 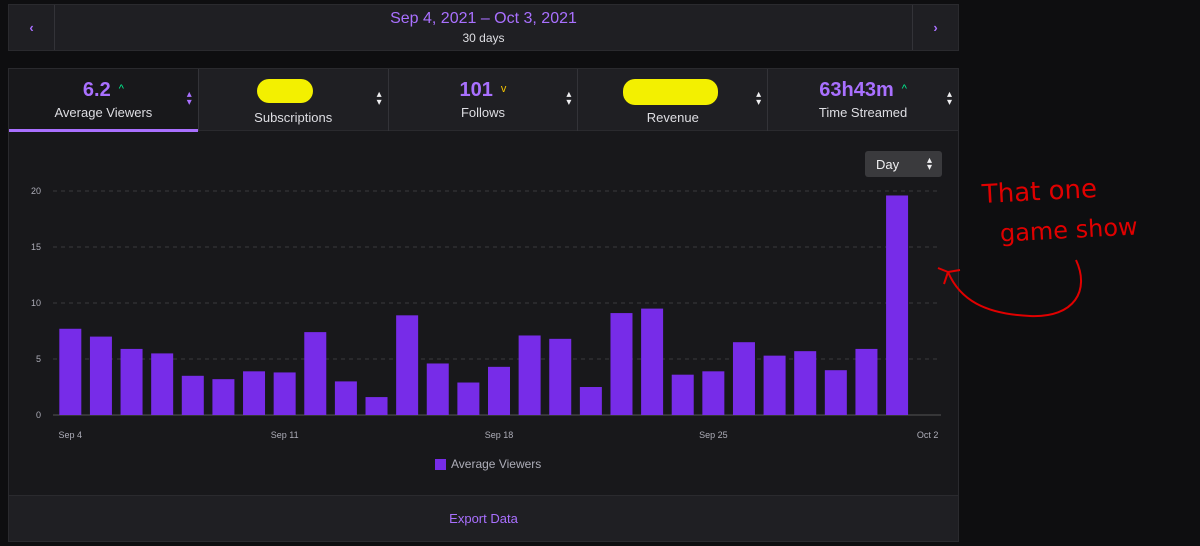 I want to click on date-range-picker: Sep 4, 2021 – Oct 3, 2021 30 days, so click(x=483, y=27).